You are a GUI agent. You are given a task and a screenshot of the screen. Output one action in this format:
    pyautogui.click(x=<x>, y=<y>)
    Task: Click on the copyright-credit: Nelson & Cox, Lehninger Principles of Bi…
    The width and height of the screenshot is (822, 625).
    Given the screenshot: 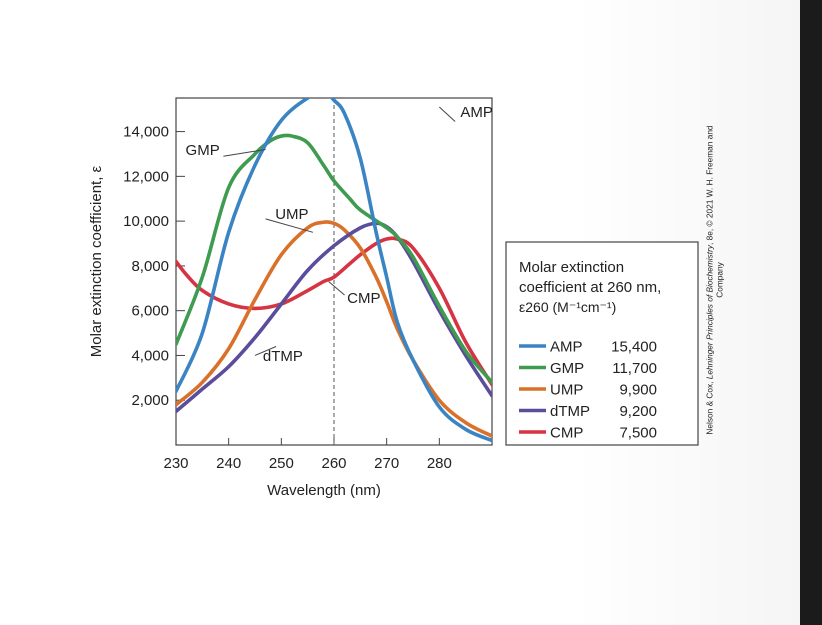 What is the action you would take?
    pyautogui.click(x=715, y=280)
    